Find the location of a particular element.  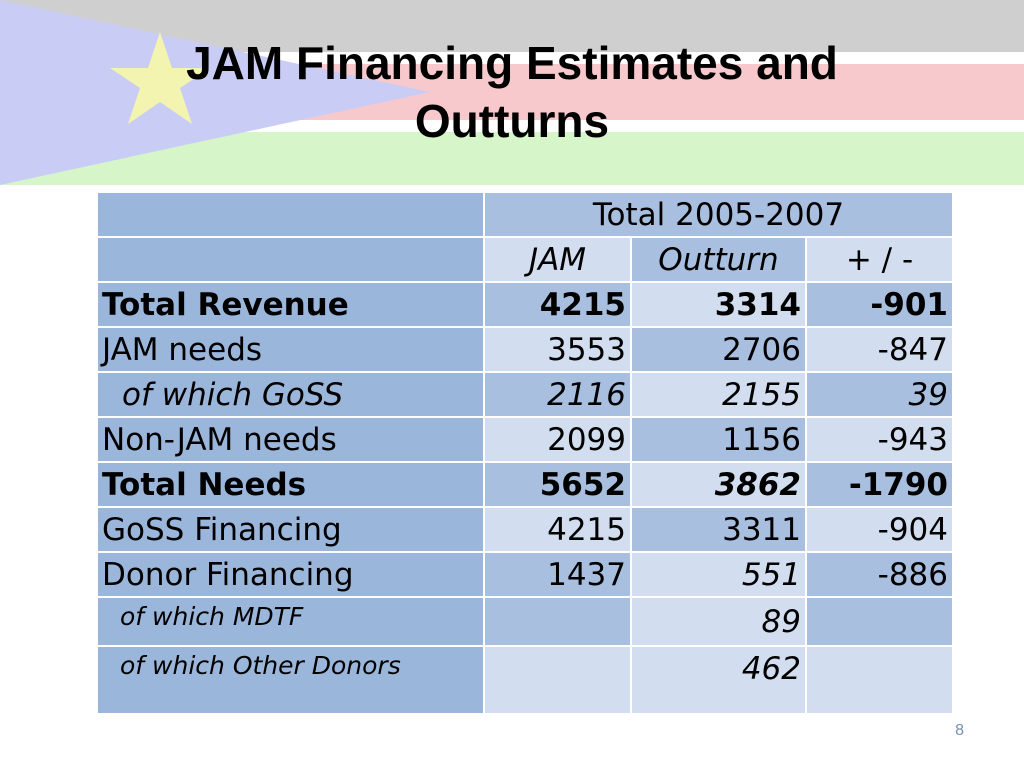

table-row: GoSS Financing 4215 3311 -904 is located at coordinates (525, 529).